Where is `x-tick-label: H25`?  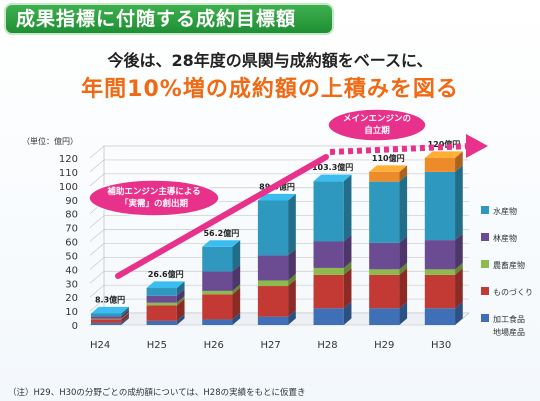 x-tick-label: H25 is located at coordinates (157, 345).